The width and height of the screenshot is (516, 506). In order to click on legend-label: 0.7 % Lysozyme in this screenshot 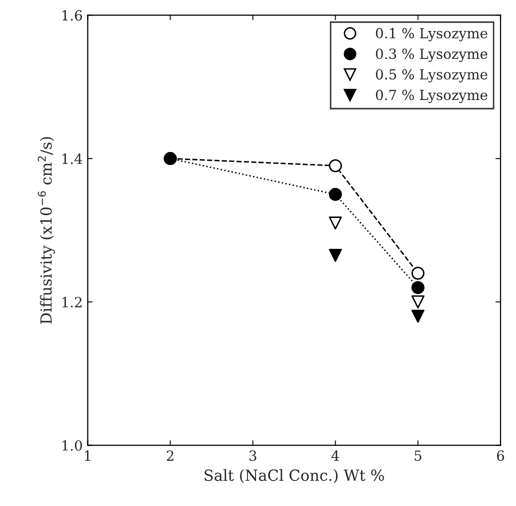, I will do `click(432, 97)`.